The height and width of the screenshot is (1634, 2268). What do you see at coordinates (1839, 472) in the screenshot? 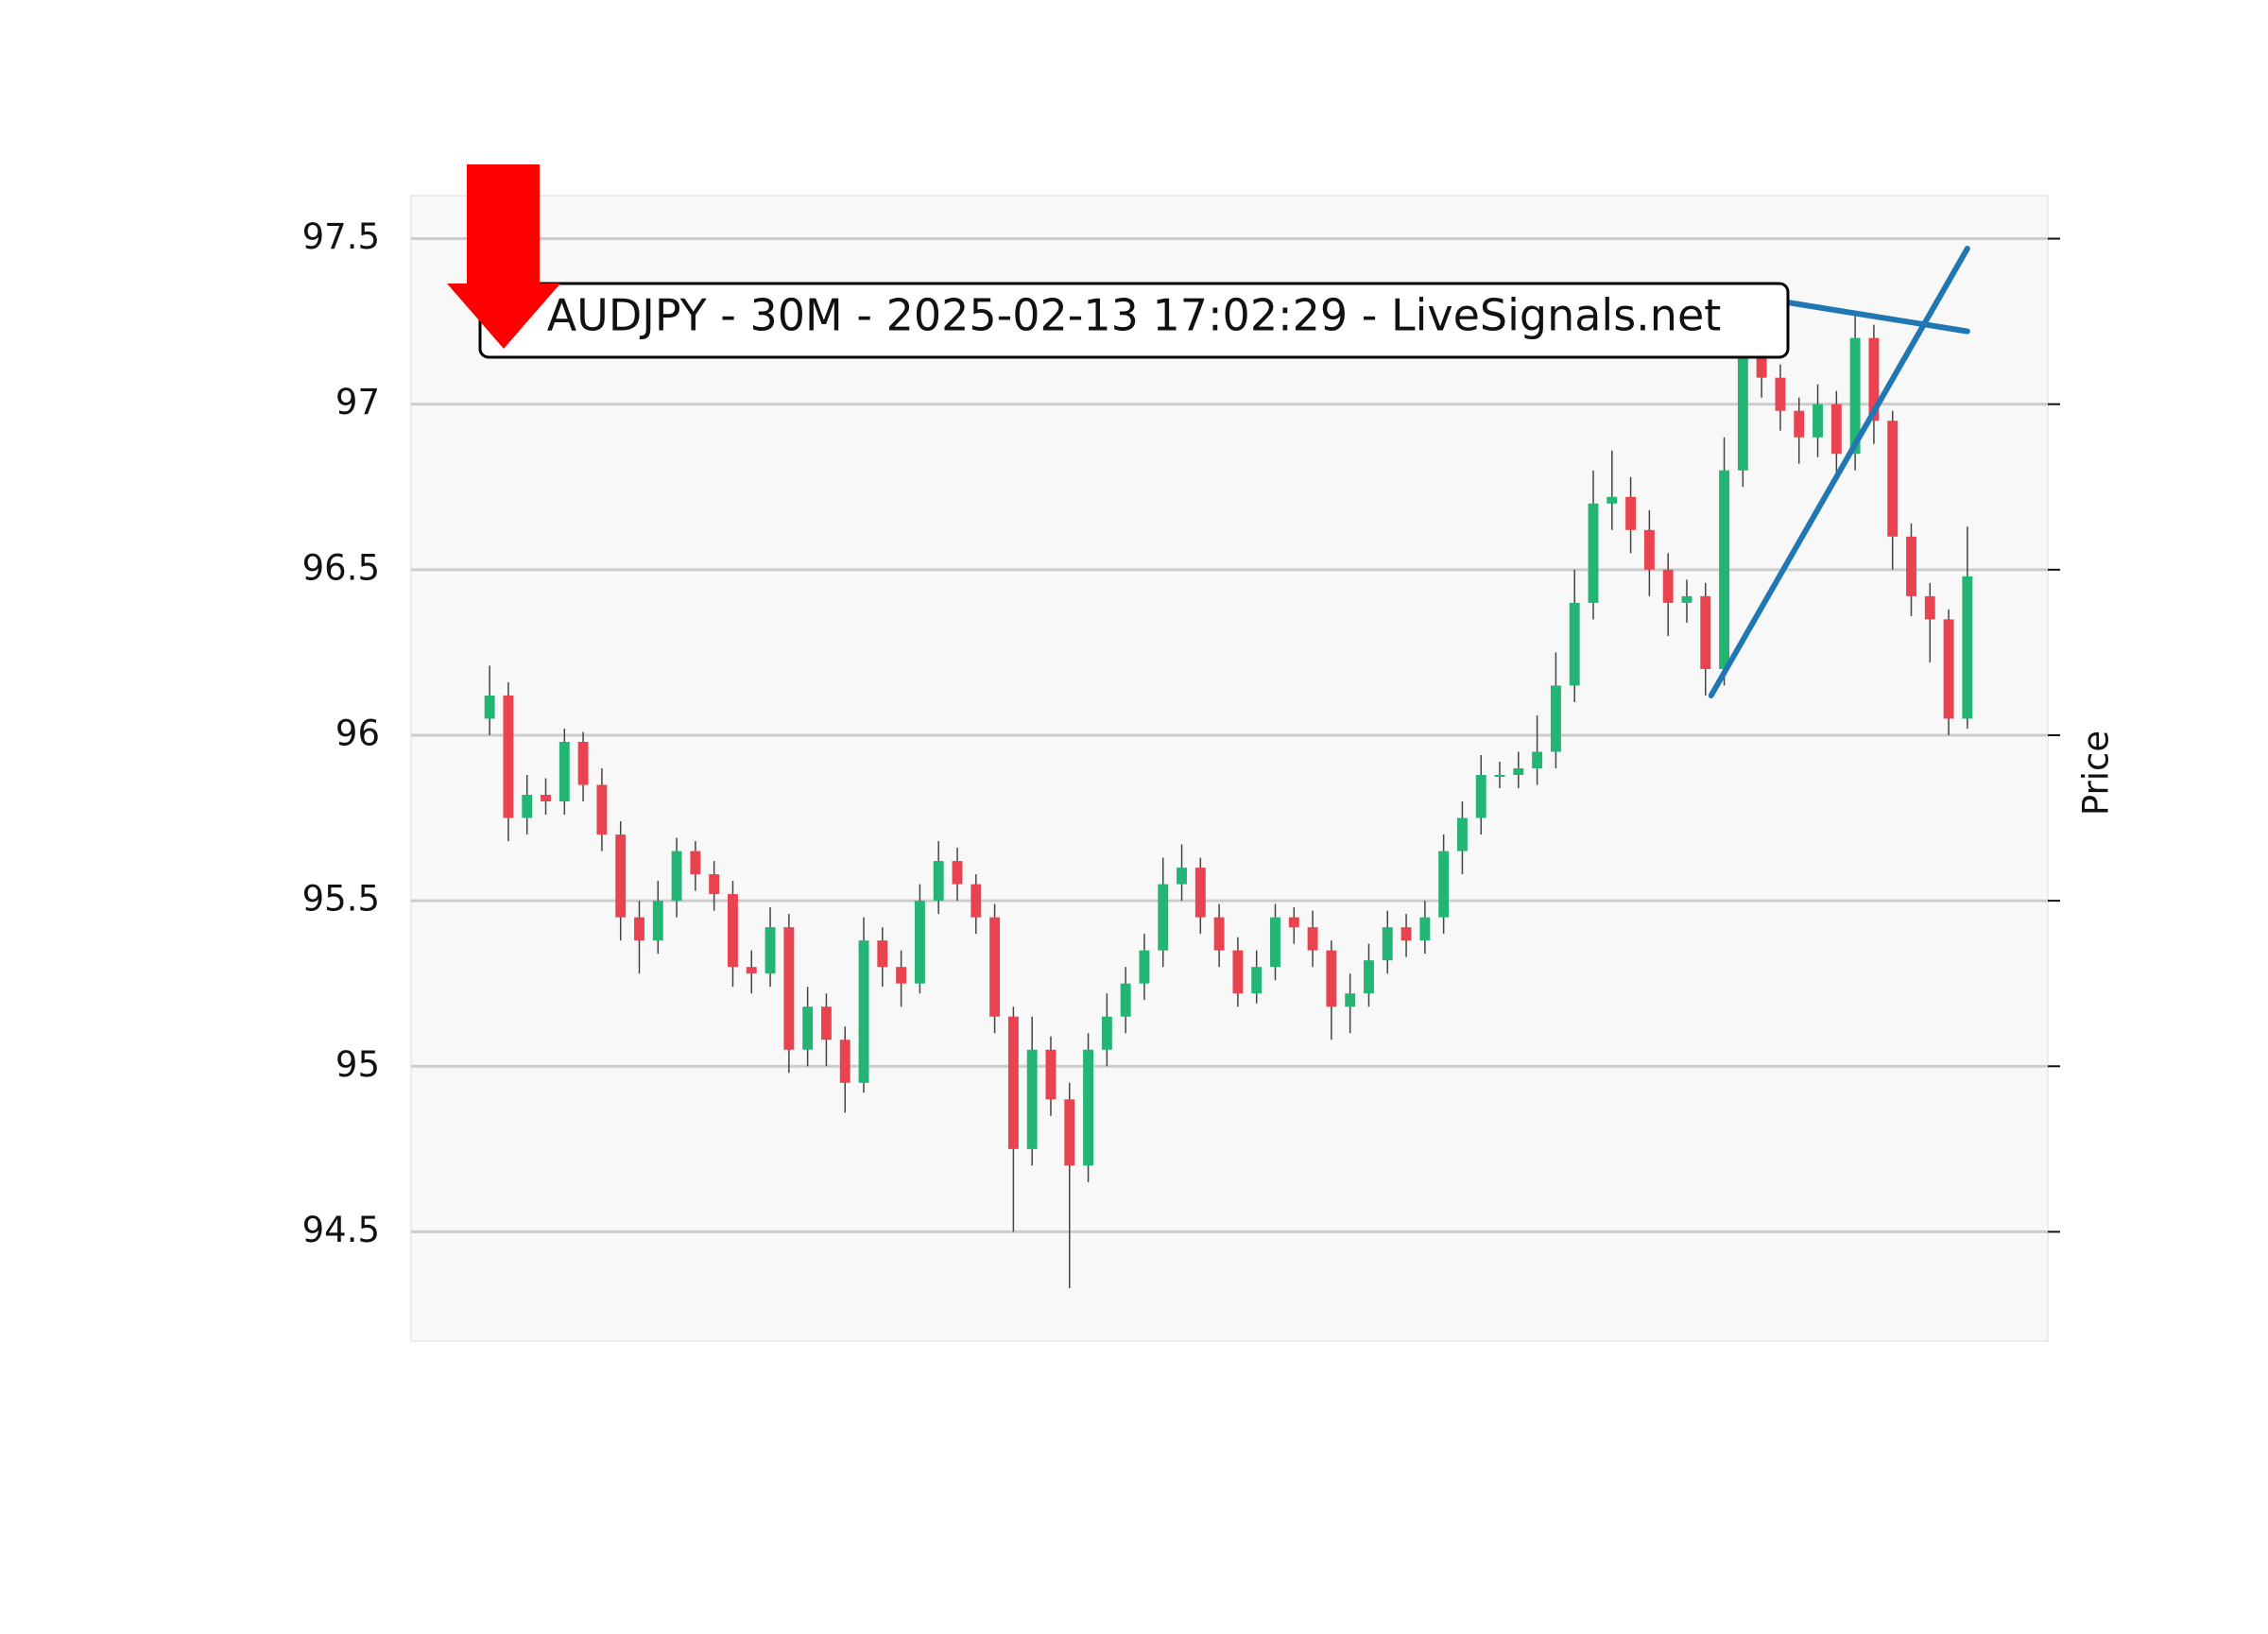
I see `trendlines` at bounding box center [1839, 472].